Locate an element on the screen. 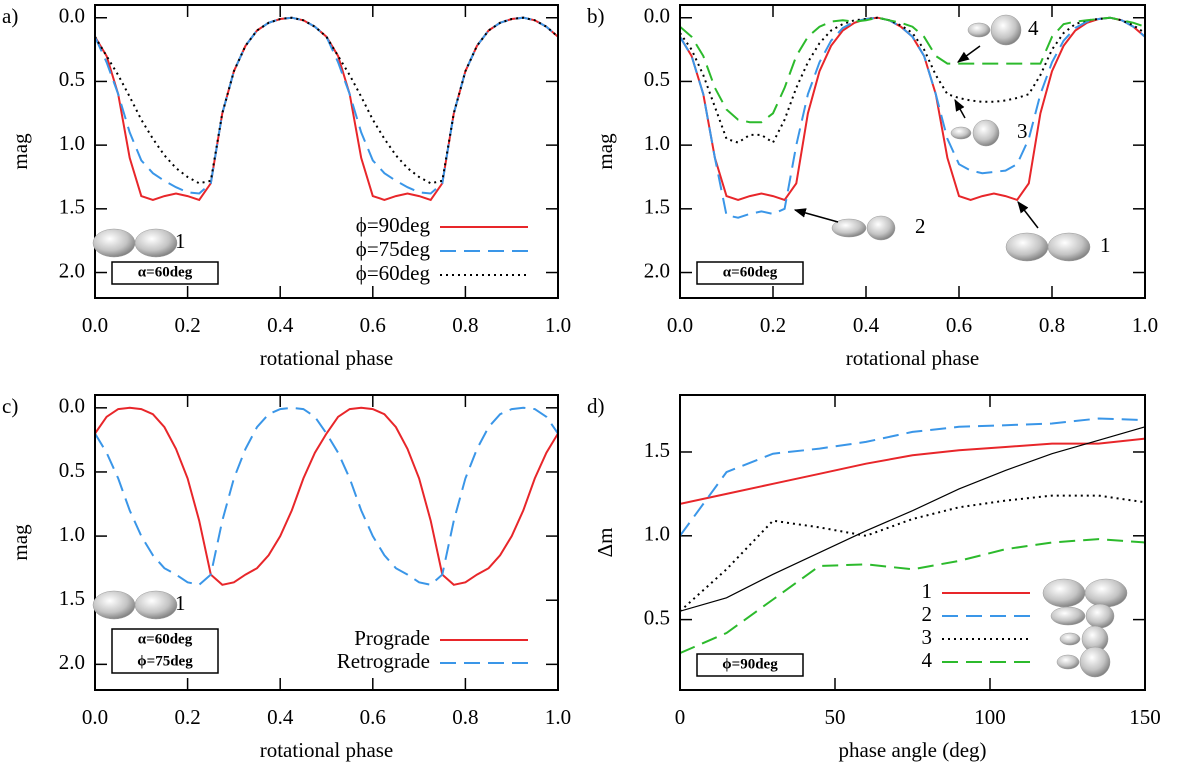 The height and width of the screenshot is (775, 1177). annotation-text: ϕ=90deg is located at coordinates (750, 664).